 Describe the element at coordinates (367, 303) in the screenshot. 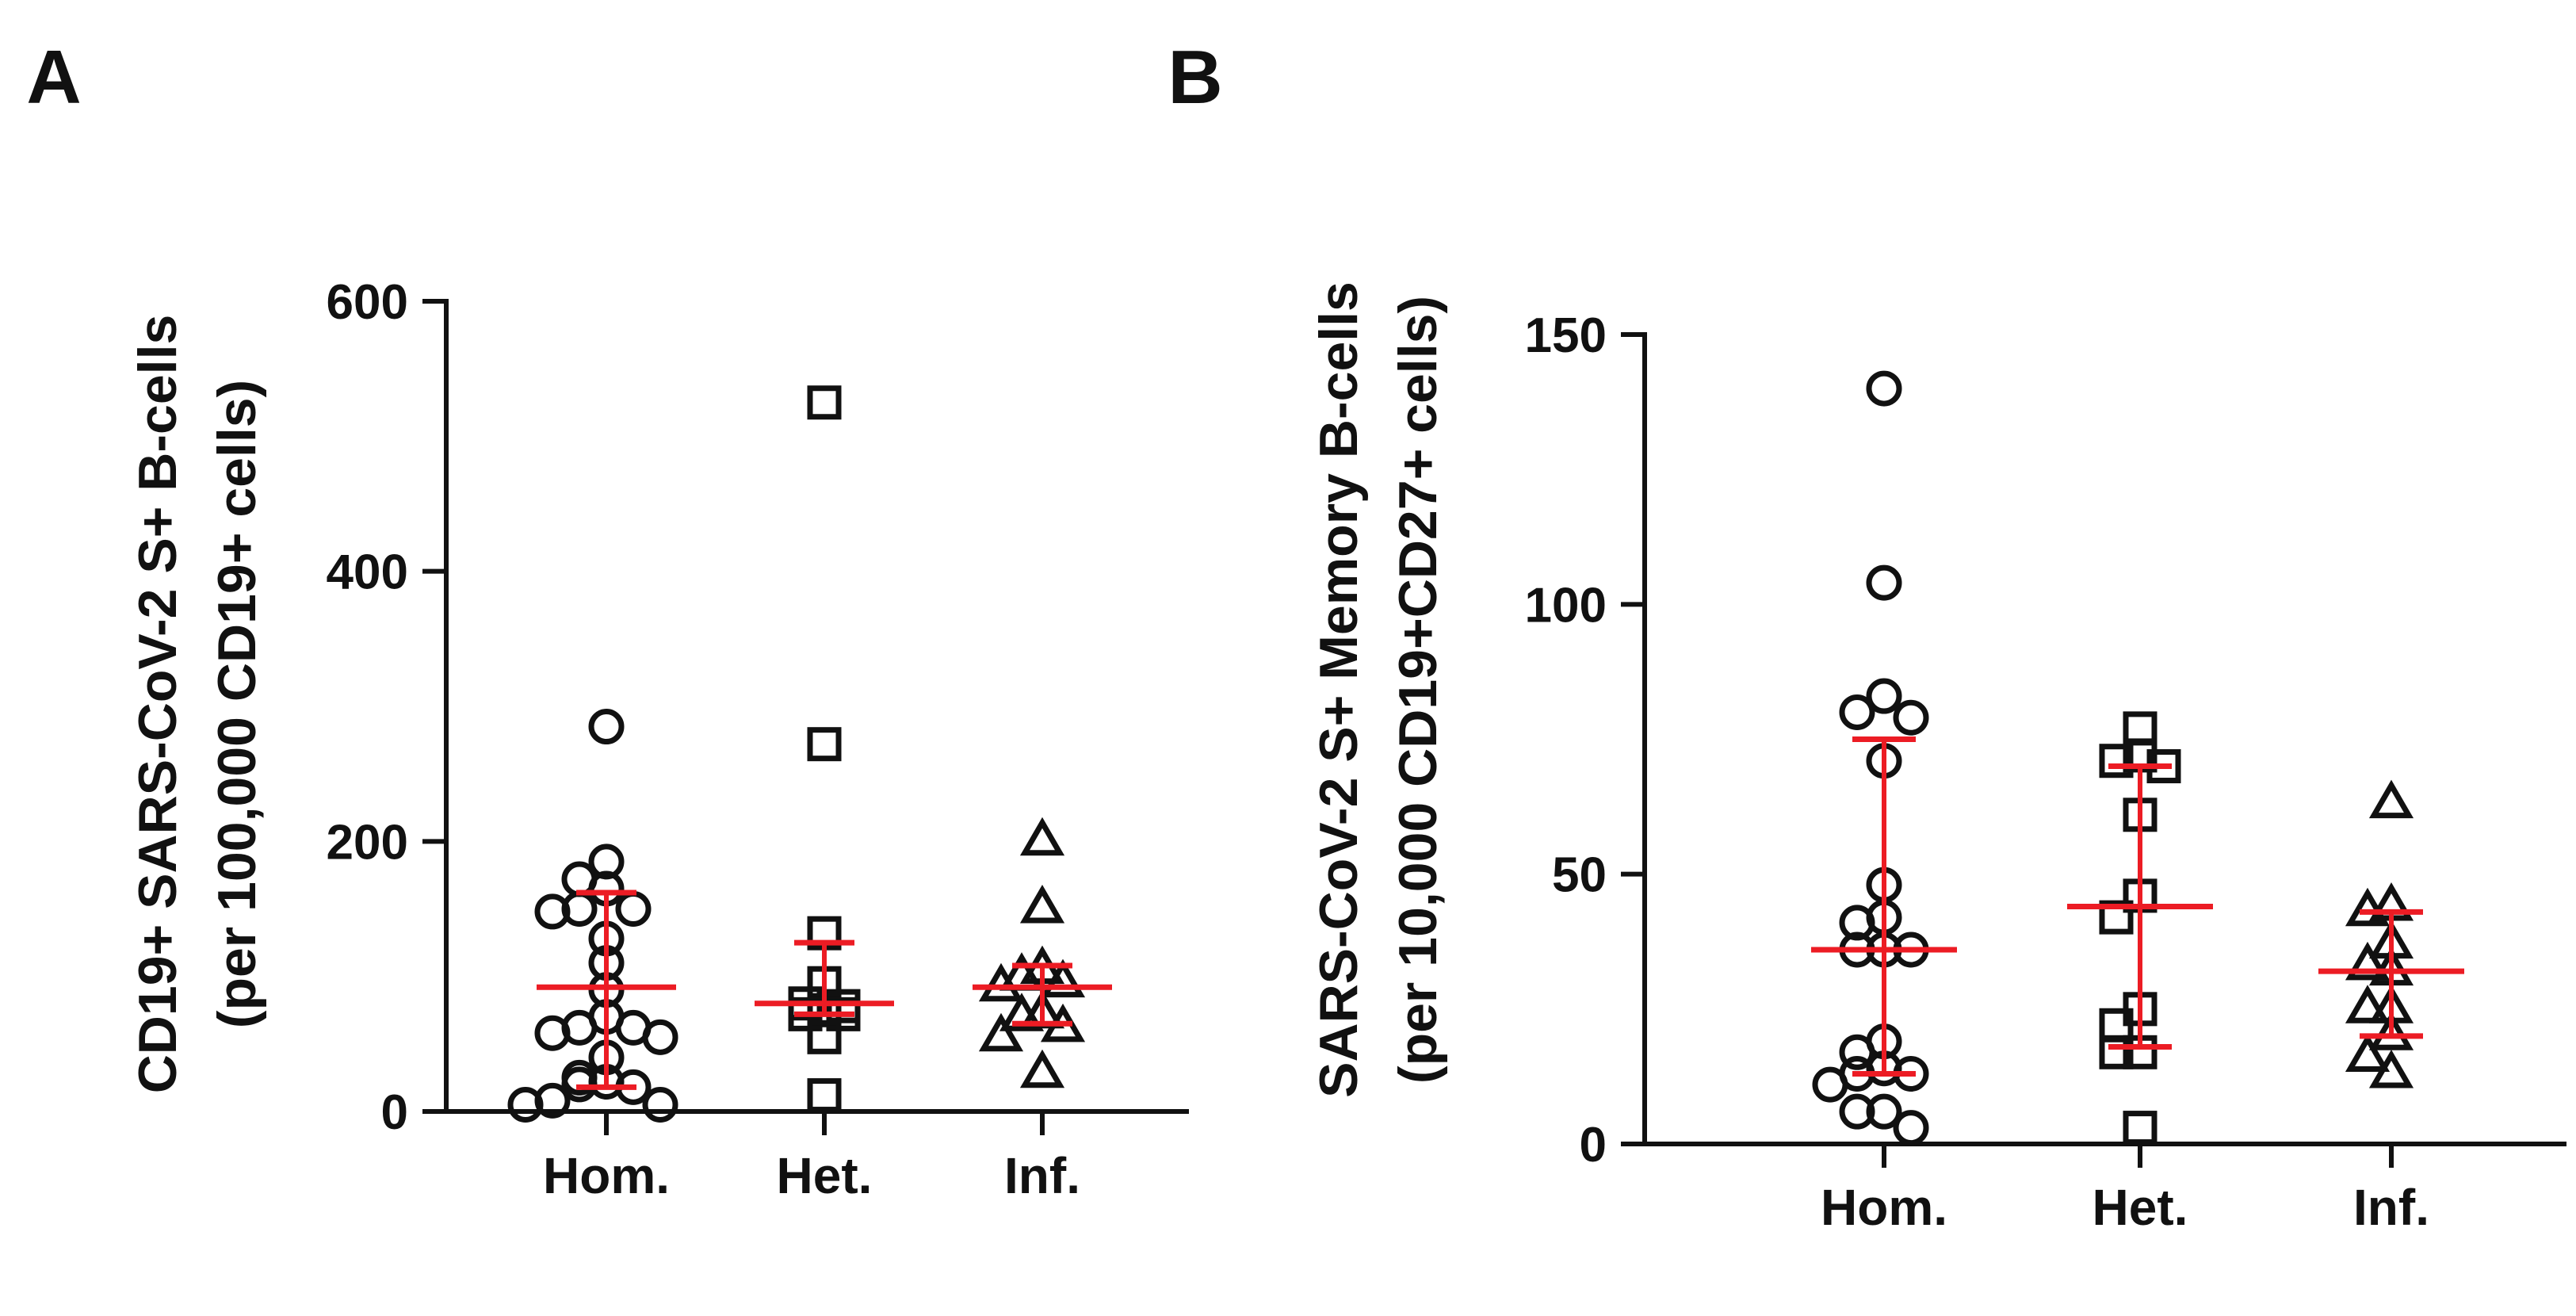

I see `y-tick-label: 600` at that location.